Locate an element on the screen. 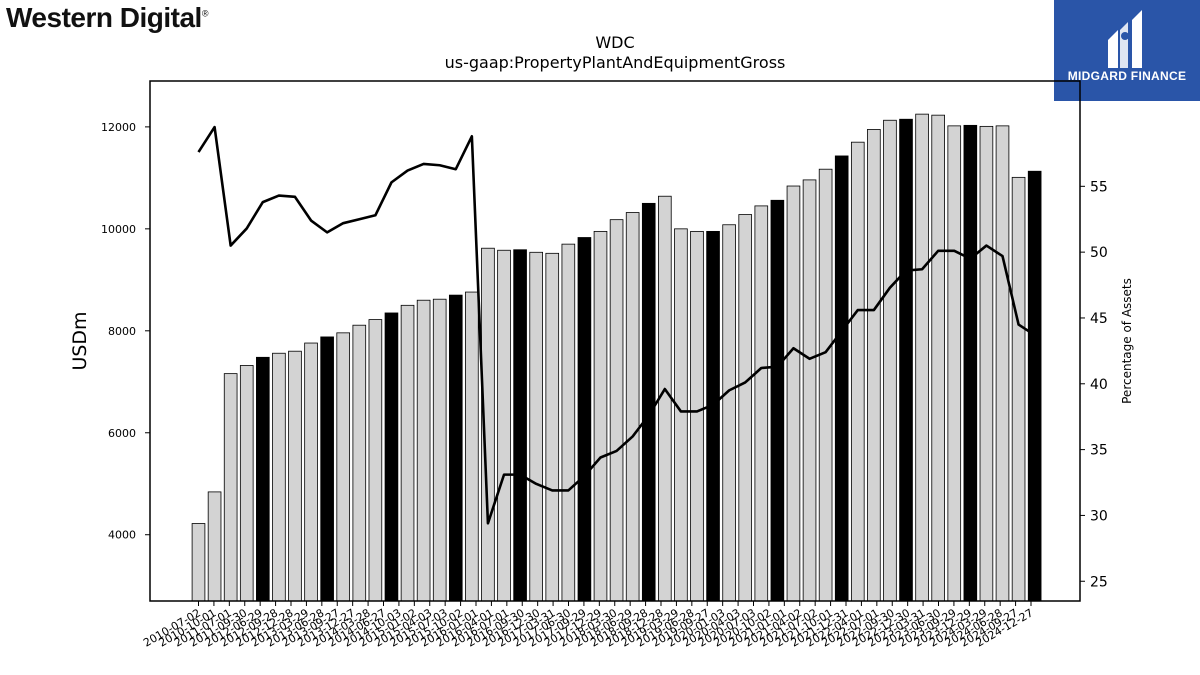  y2-tick-label: 35 is located at coordinates (1099, 451).